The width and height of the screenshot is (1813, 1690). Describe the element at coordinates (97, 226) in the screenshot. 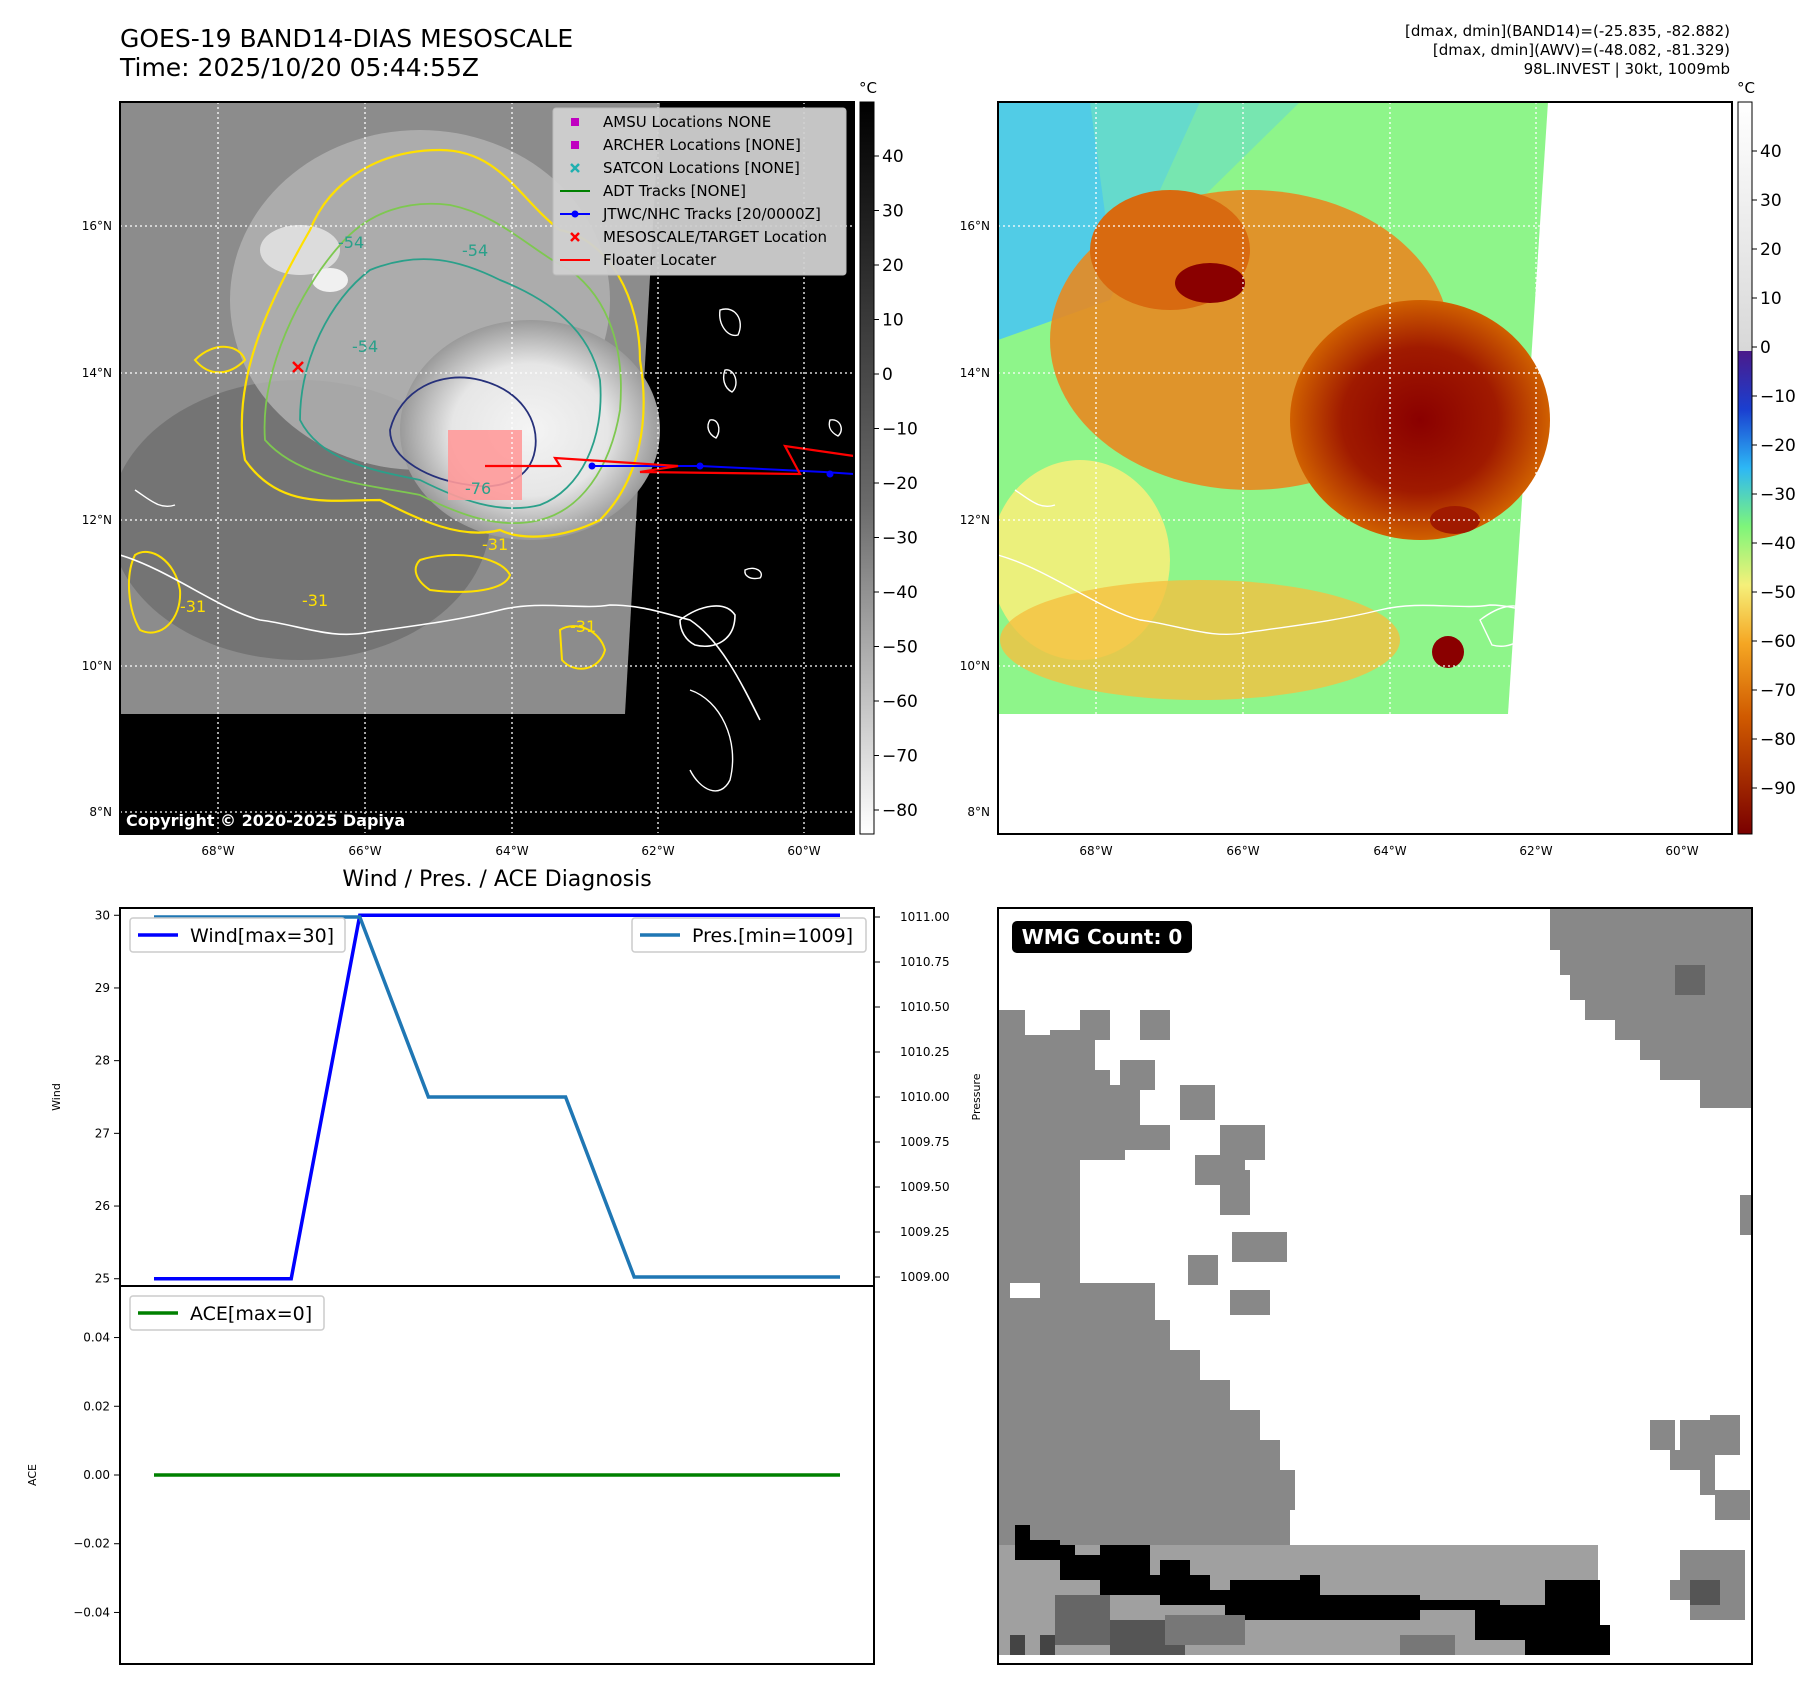

I see `lat-label-left: 16°N` at that location.